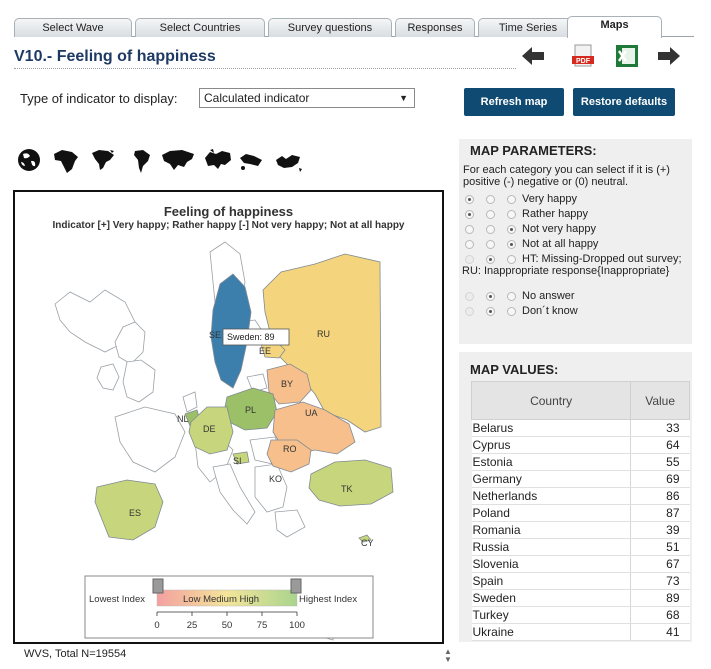 The image size is (711, 669). I want to click on param-radio-6-neutral, so click(511, 311).